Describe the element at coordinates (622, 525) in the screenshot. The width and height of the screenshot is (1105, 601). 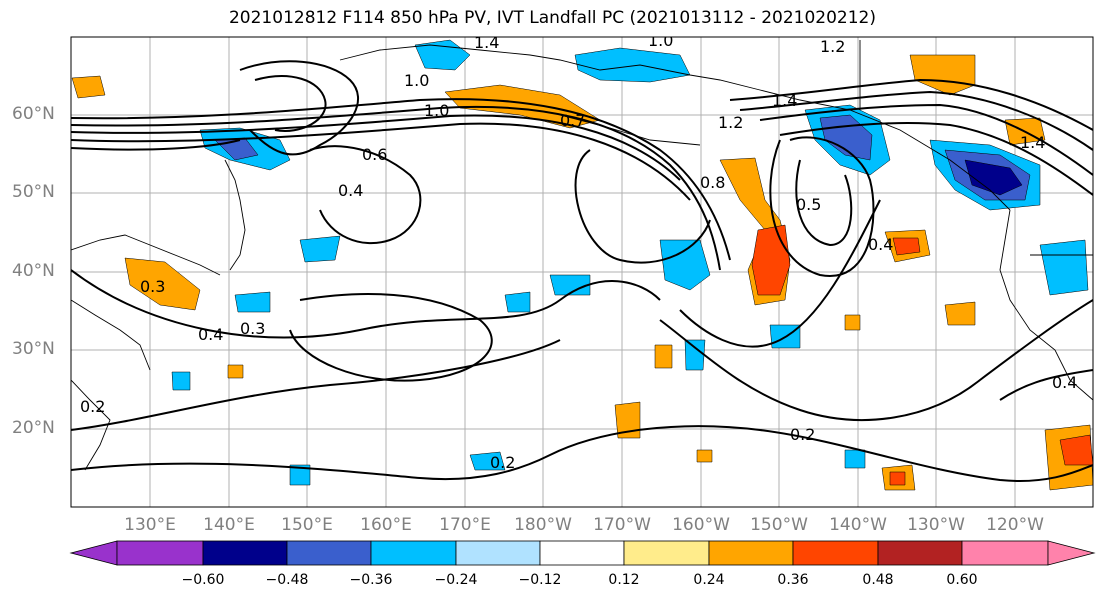
I see `lon-label: 170°W` at that location.